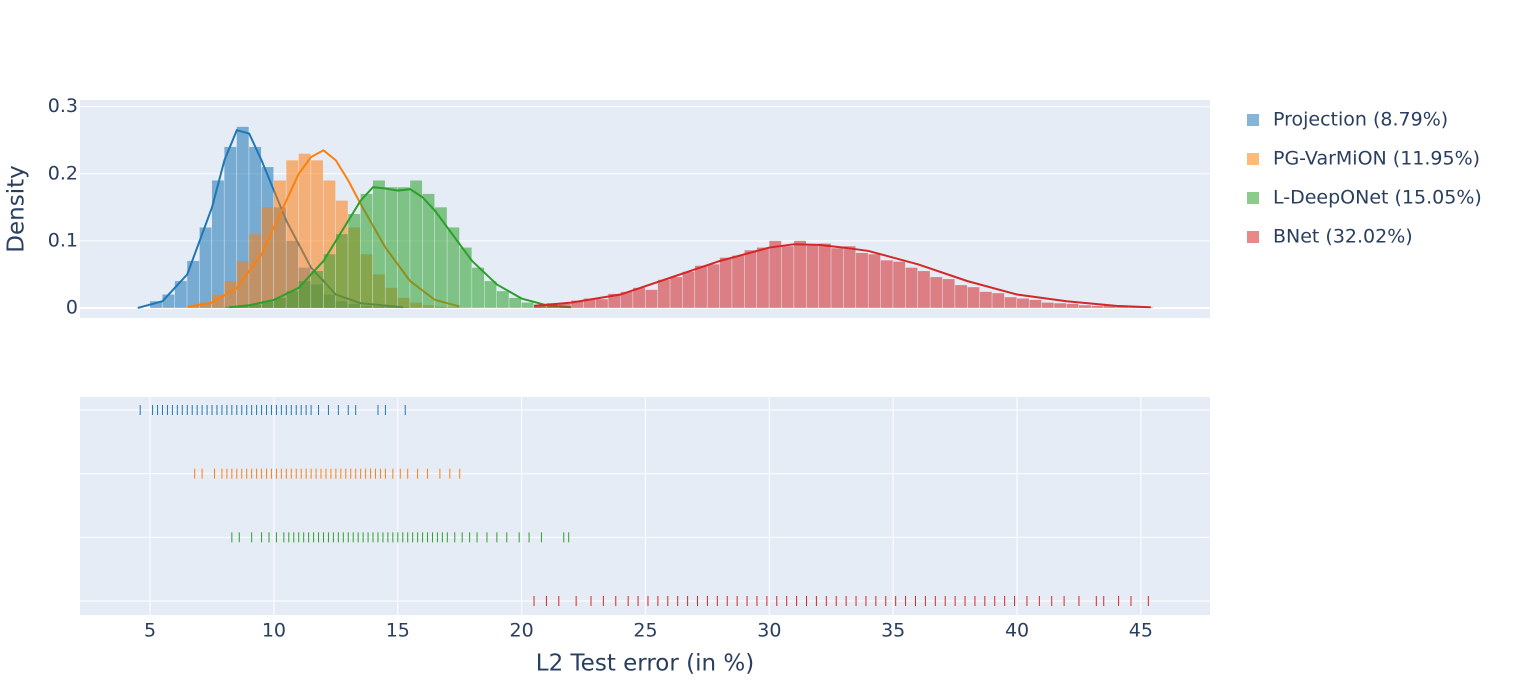  I want to click on x-tick-label: 35, so click(893, 631).